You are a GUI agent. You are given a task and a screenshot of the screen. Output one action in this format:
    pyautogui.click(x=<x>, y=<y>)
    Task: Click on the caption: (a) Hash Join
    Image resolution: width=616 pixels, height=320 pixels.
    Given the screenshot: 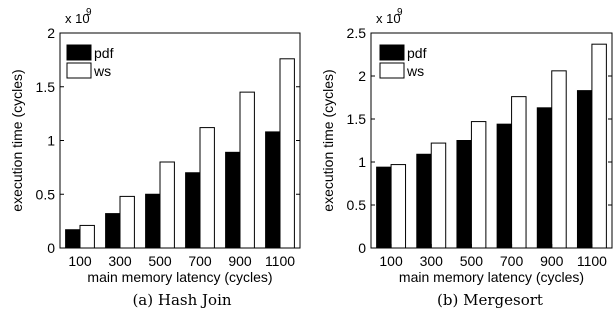 What is the action you would take?
    pyautogui.click(x=181, y=300)
    